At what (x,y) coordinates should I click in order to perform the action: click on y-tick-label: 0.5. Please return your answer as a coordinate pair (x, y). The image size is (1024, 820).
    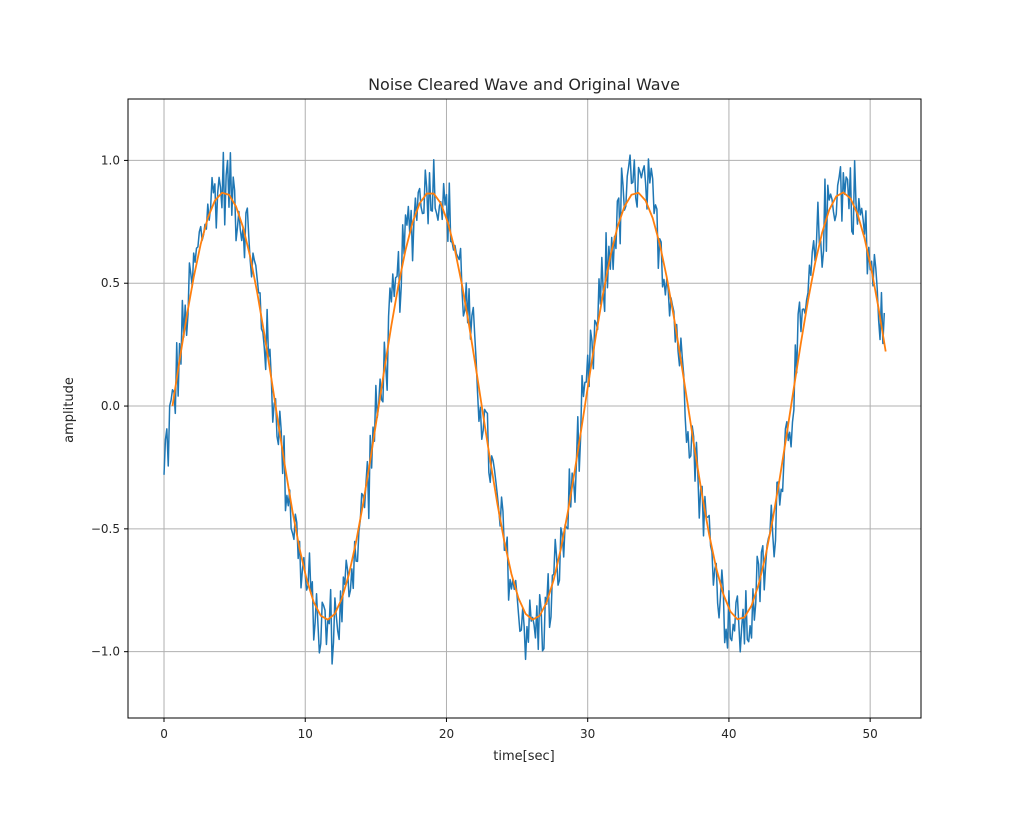
    Looking at the image, I should click on (110, 283).